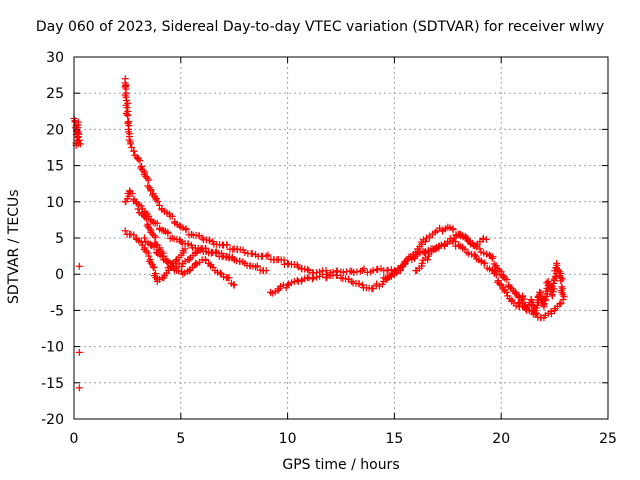 The image size is (640, 480). I want to click on y-tick-label: 15, so click(55, 167).